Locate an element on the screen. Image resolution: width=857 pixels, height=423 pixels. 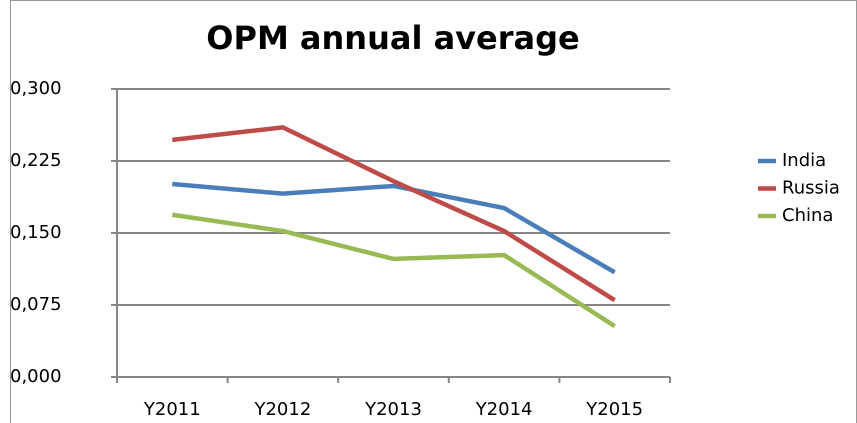
x-tick-label: Y2014 is located at coordinates (504, 409).